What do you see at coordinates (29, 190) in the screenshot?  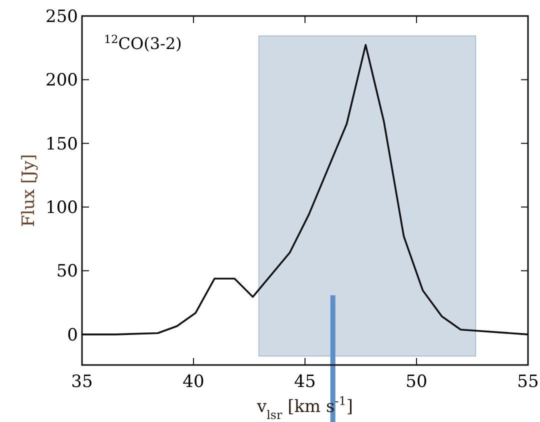 I see `y-axis-title: Flux [Jy]` at bounding box center [29, 190].